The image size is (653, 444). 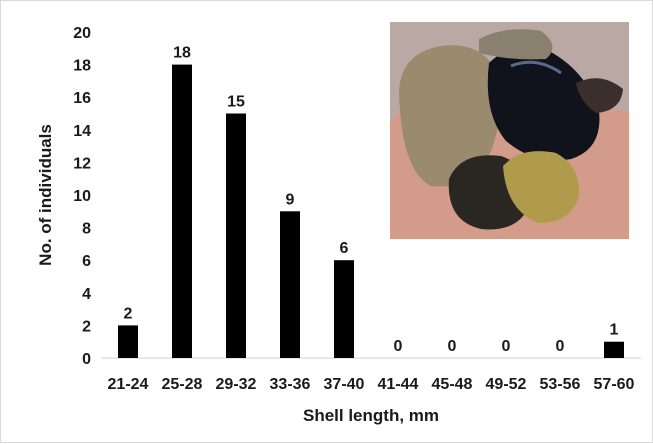 I want to click on x-tick-label: 33-36, so click(x=290, y=384).